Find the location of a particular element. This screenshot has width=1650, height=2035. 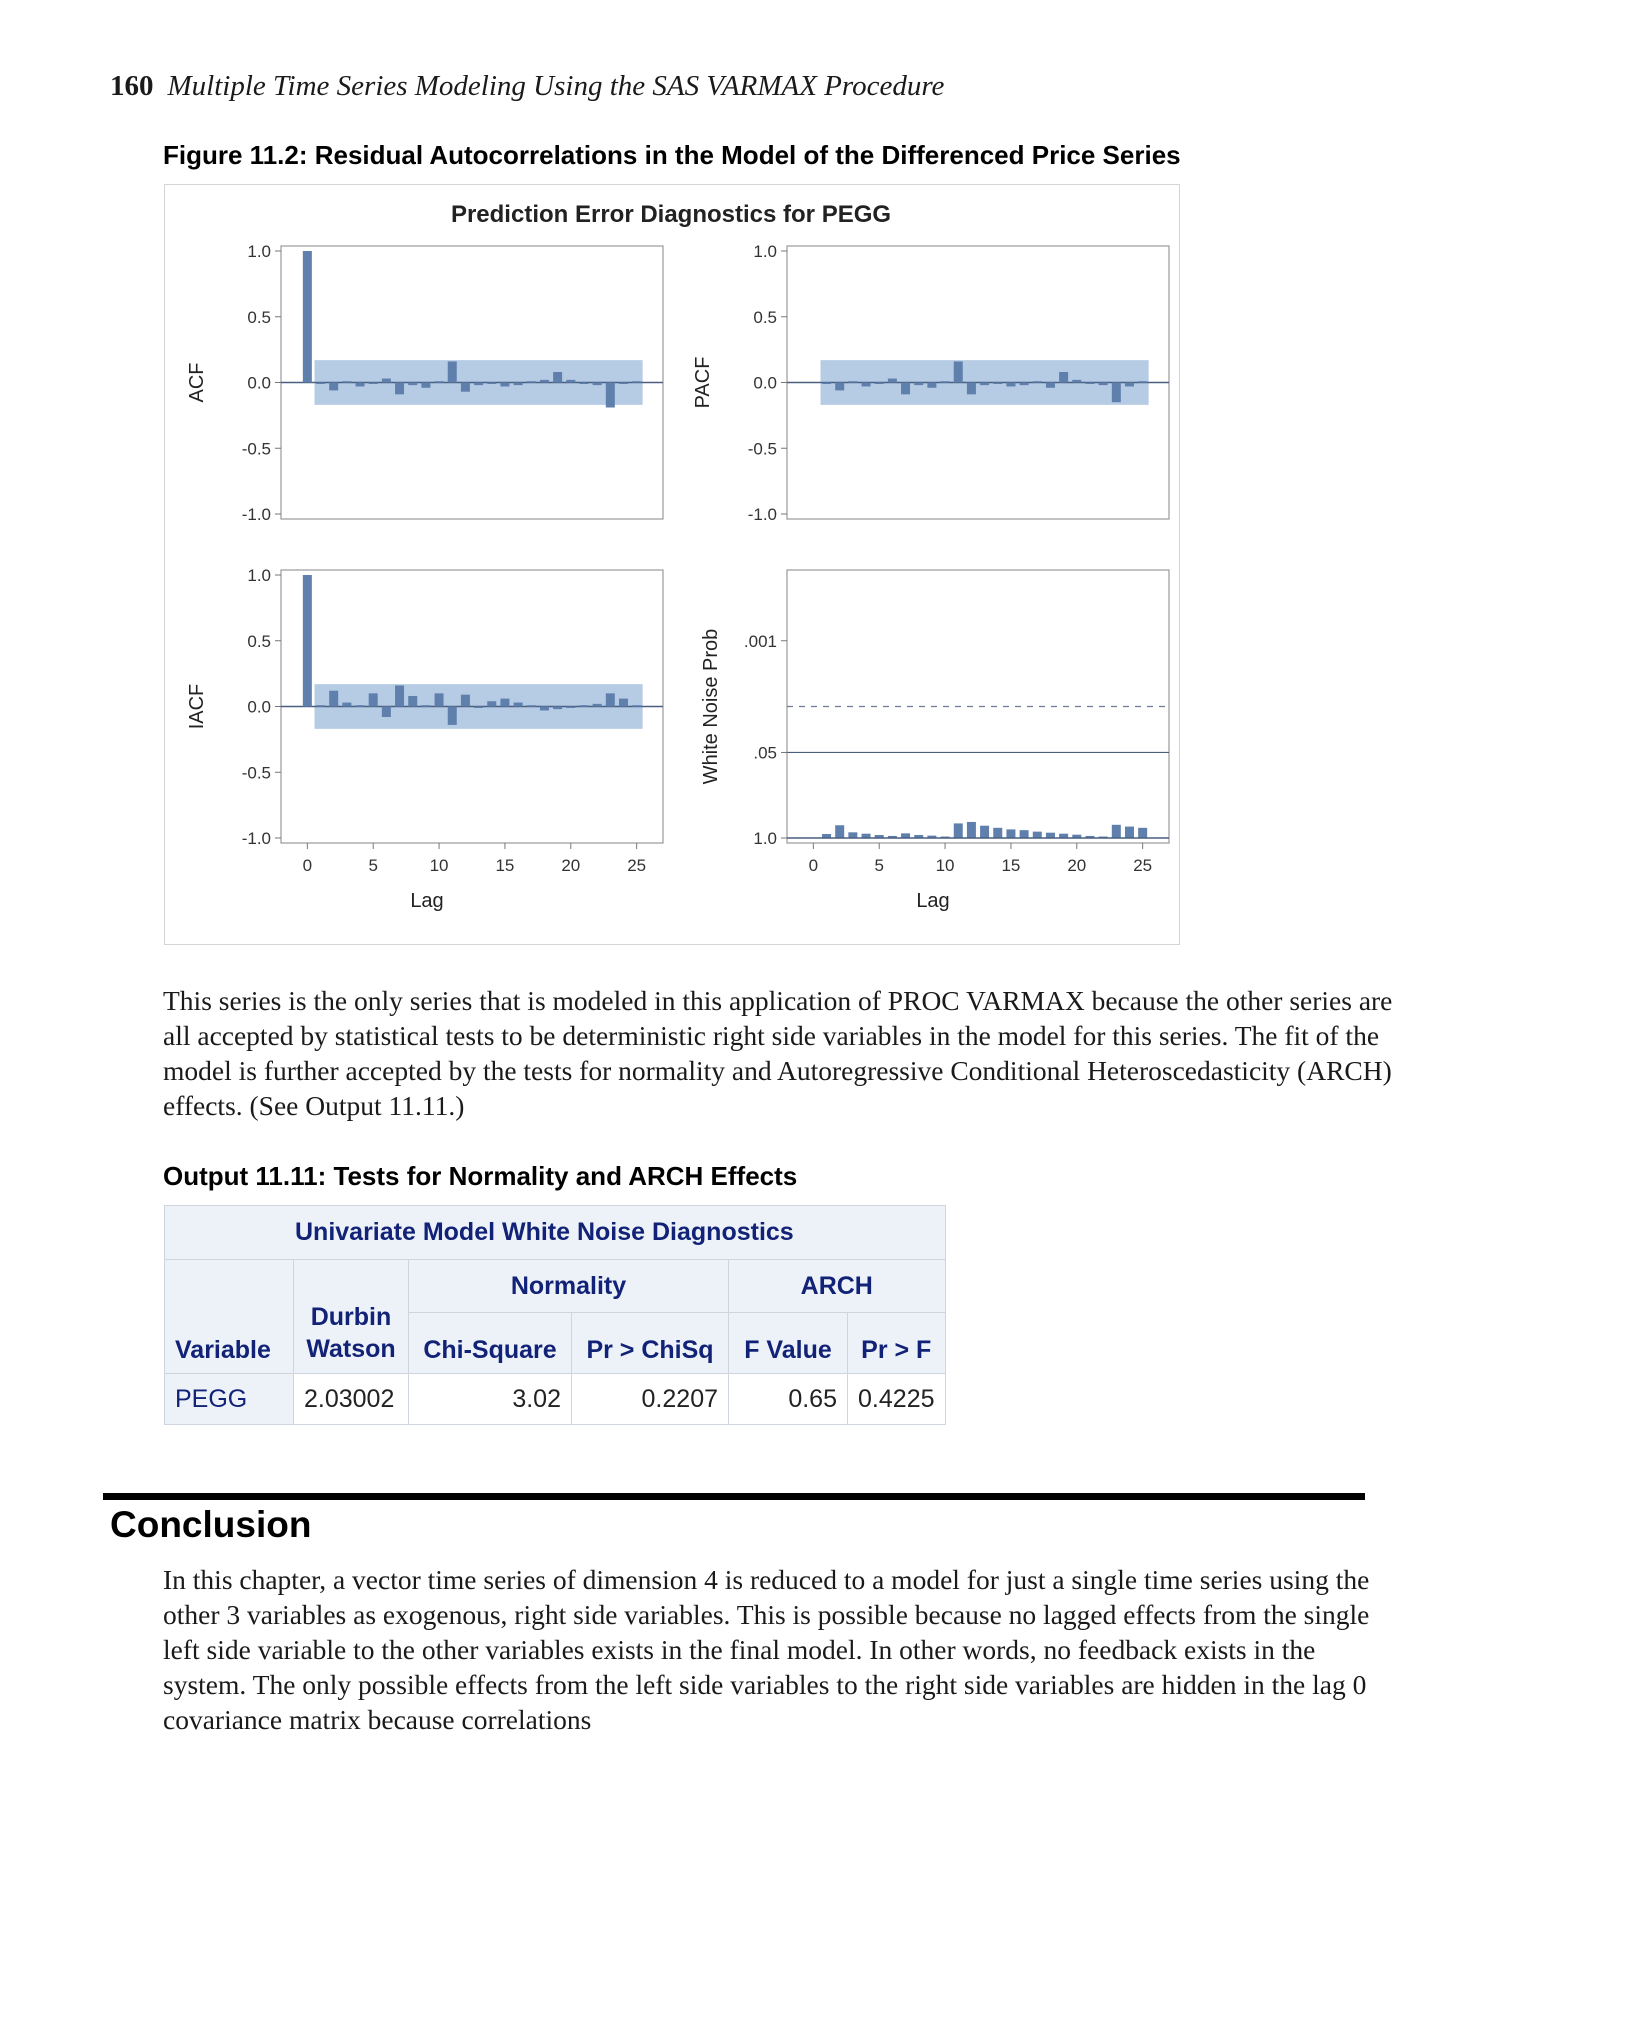

durbin-label: Durbin is located at coordinates (351, 1317).